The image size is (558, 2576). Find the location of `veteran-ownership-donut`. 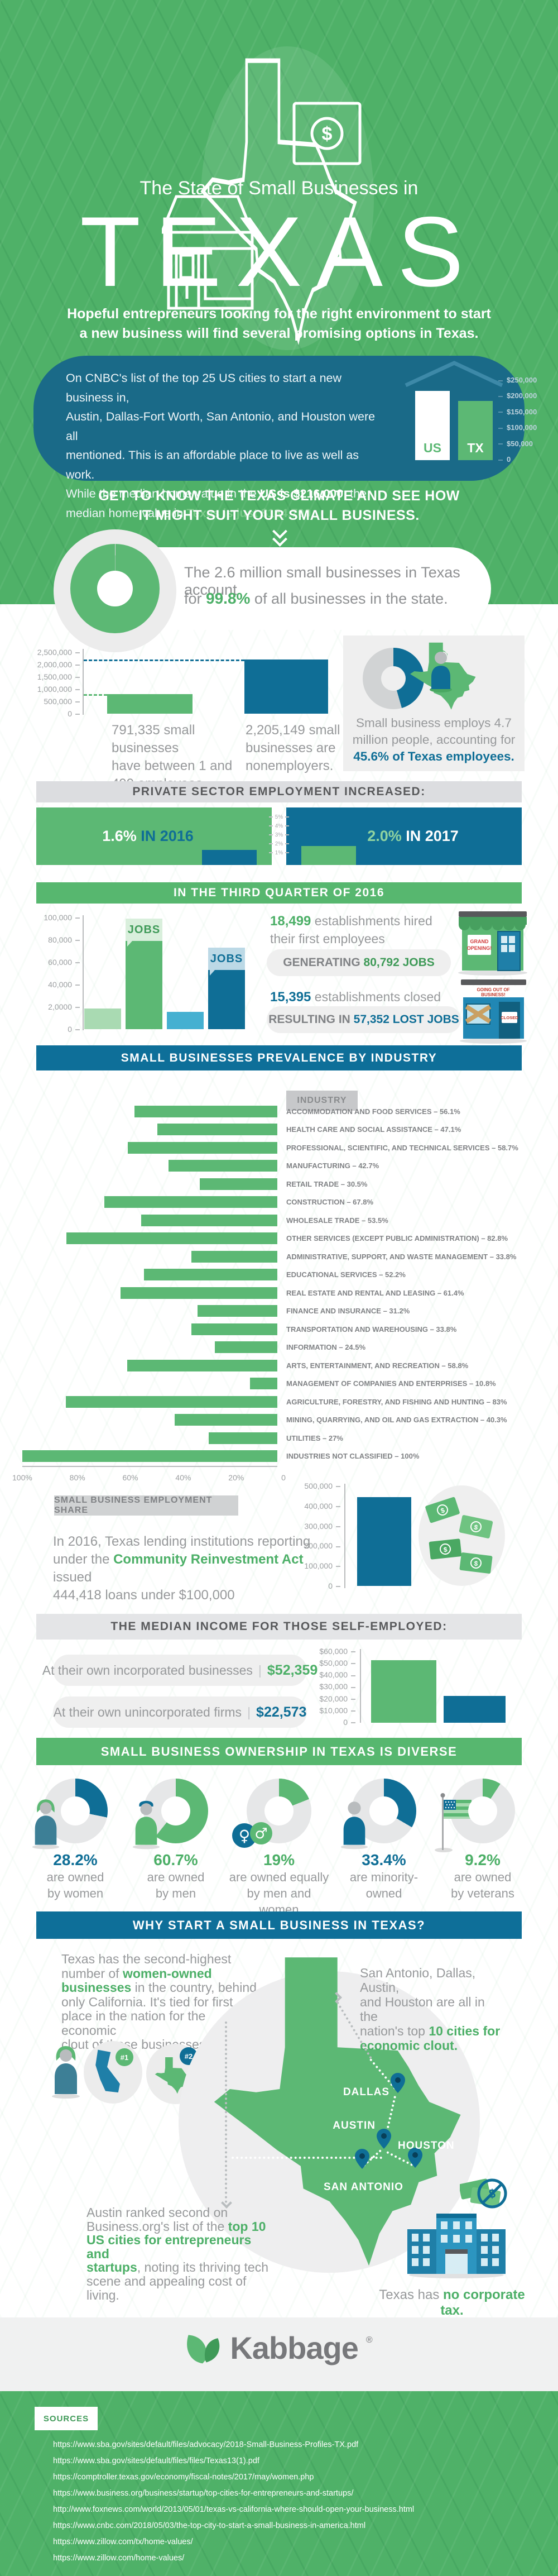

veteran-ownership-donut is located at coordinates (475, 1815).